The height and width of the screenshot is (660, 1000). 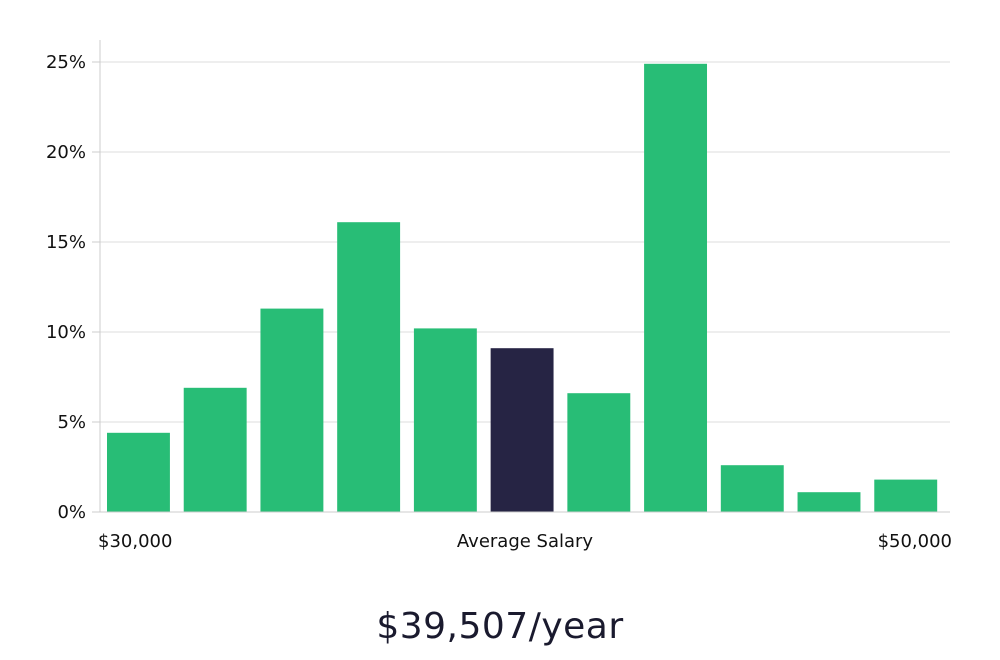 I want to click on y-tick-label: 5%, so click(x=71, y=422).